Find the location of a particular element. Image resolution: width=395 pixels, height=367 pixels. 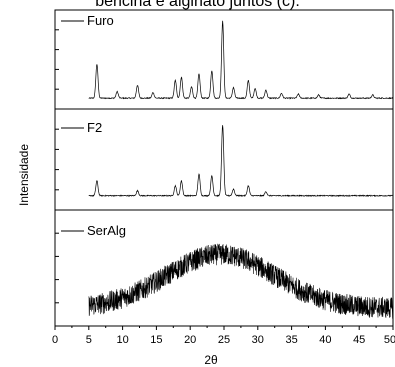

x-tick-label: 0 is located at coordinates (55, 340).